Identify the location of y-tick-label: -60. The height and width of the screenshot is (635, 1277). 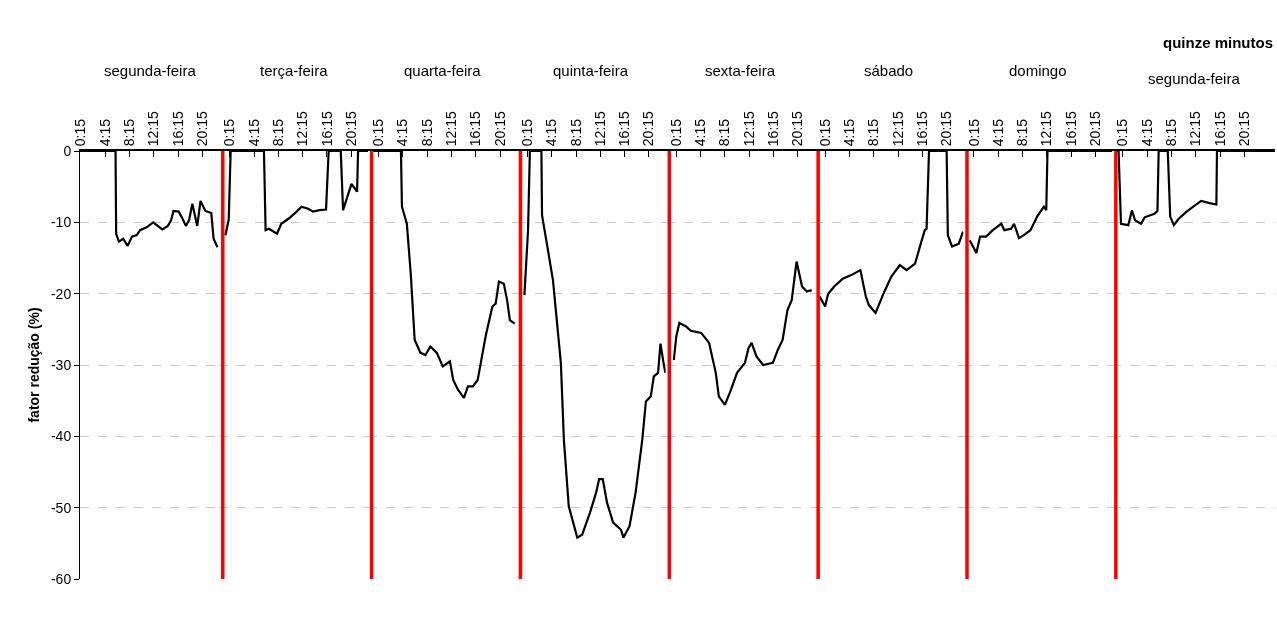
(61, 578).